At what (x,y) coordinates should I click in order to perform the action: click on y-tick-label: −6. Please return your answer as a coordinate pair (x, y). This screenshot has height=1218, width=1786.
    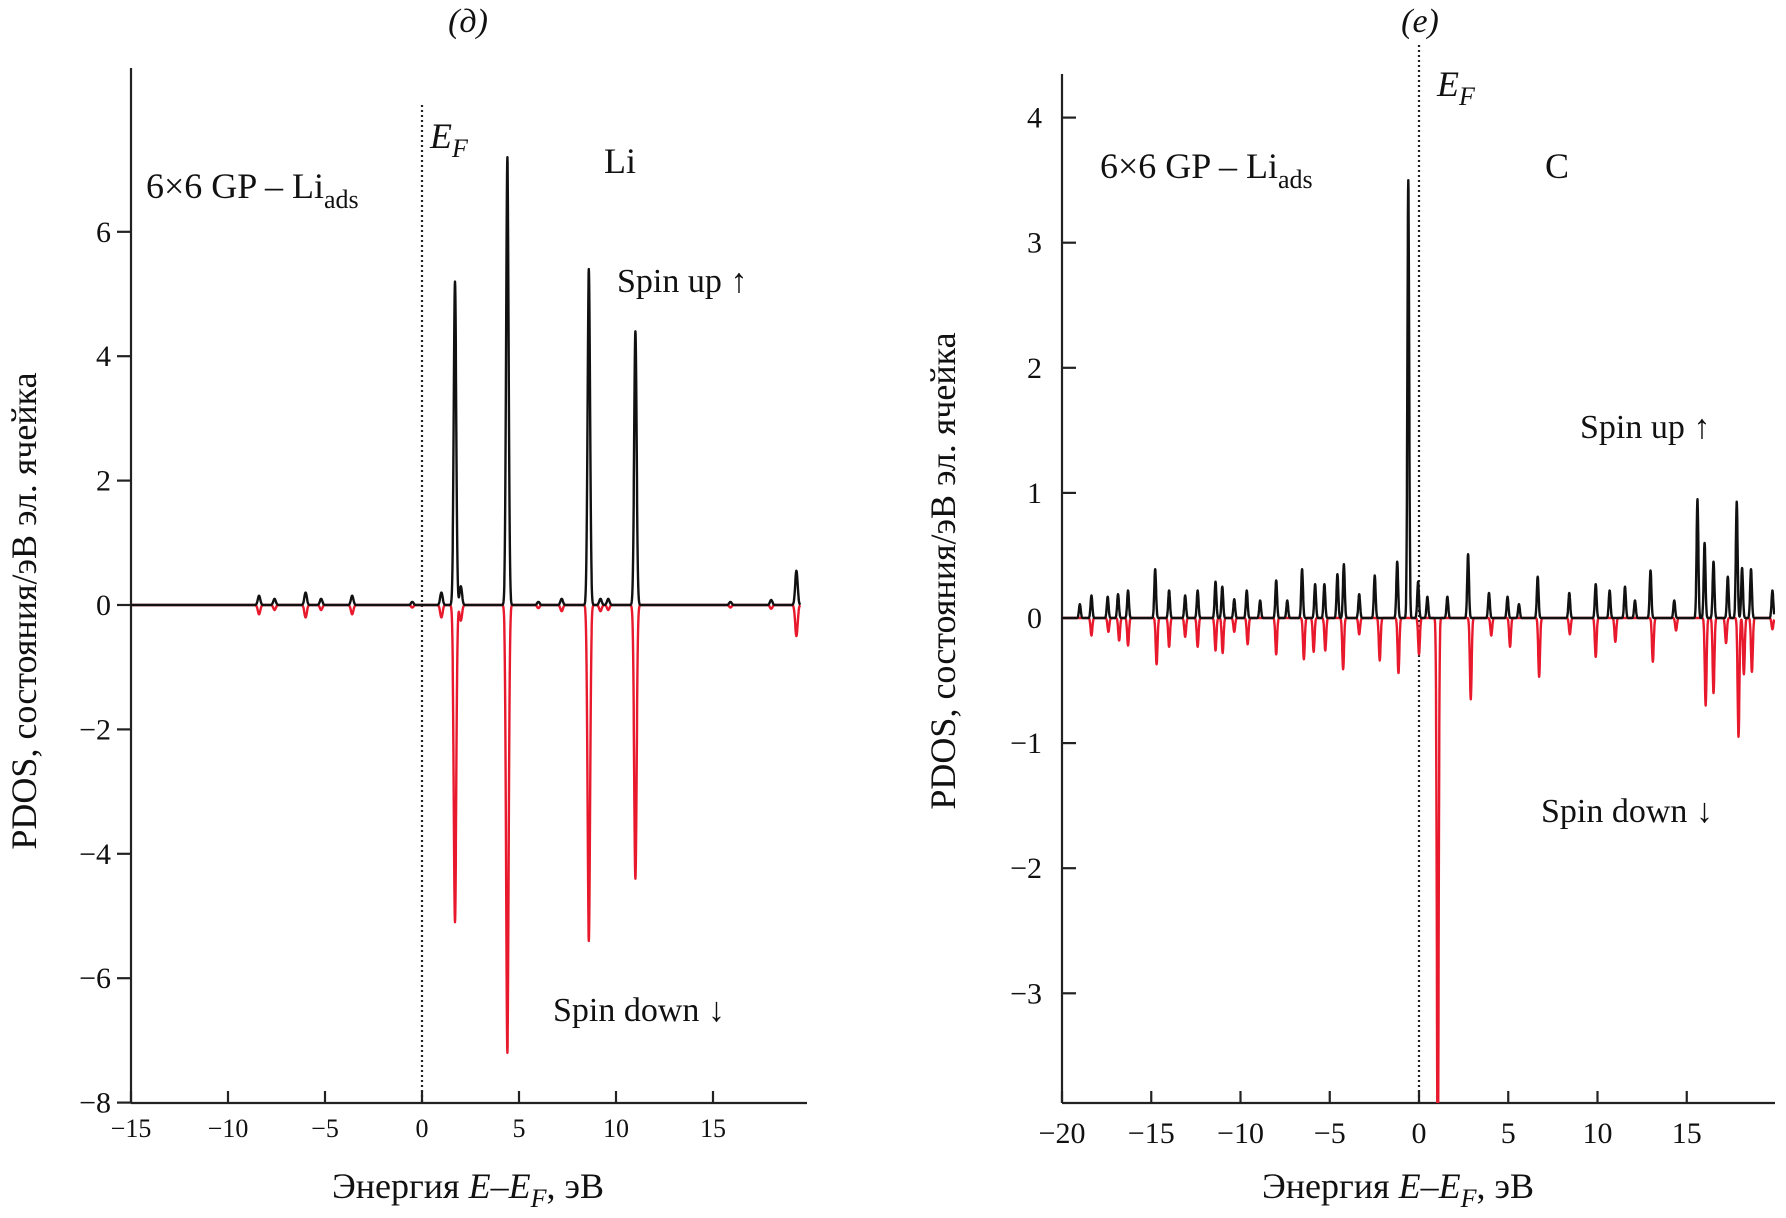
    Looking at the image, I should click on (95, 978).